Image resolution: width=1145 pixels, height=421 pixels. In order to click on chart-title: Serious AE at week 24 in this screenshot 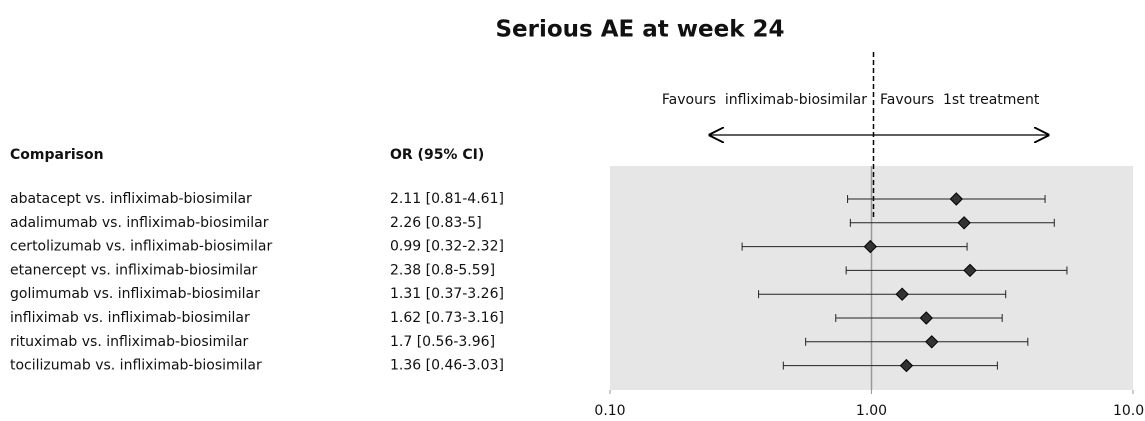, I will do `click(639, 30)`.